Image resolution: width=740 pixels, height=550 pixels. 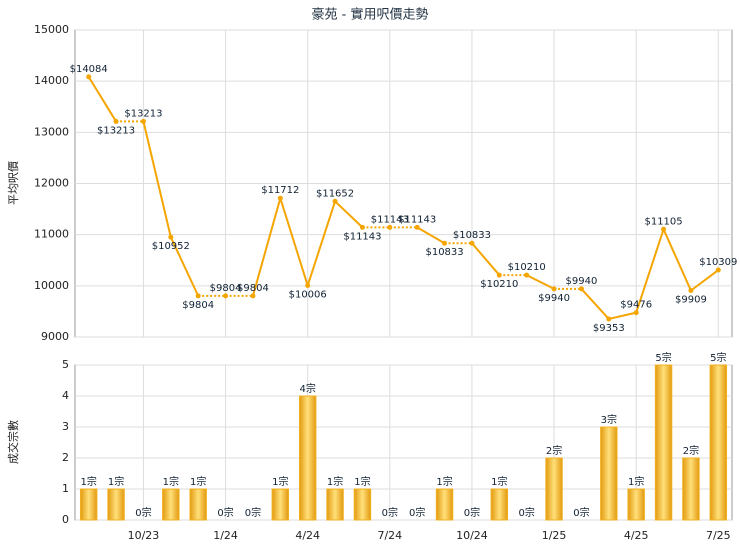 What do you see at coordinates (472, 535) in the screenshot?
I see `x-tick-label: 10/24` at bounding box center [472, 535].